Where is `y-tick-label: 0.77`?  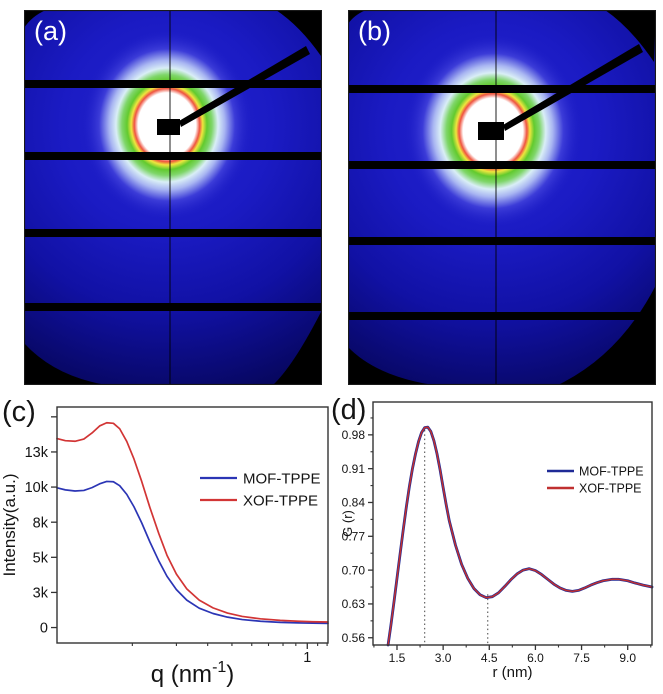
y-tick-label: 0.77 is located at coordinates (354, 537).